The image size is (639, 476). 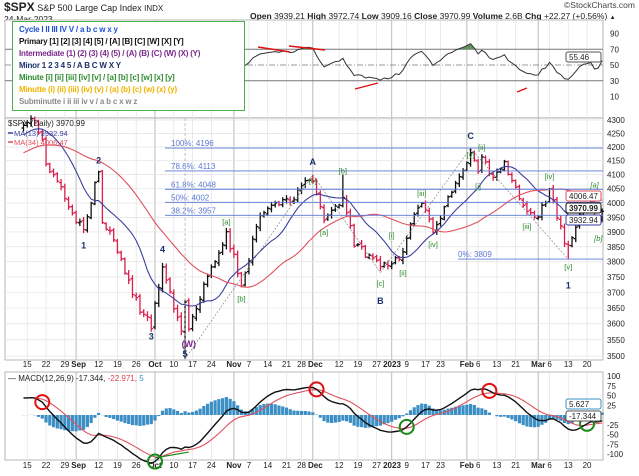 I want to click on x-tick-label: 2023, so click(x=392, y=364).